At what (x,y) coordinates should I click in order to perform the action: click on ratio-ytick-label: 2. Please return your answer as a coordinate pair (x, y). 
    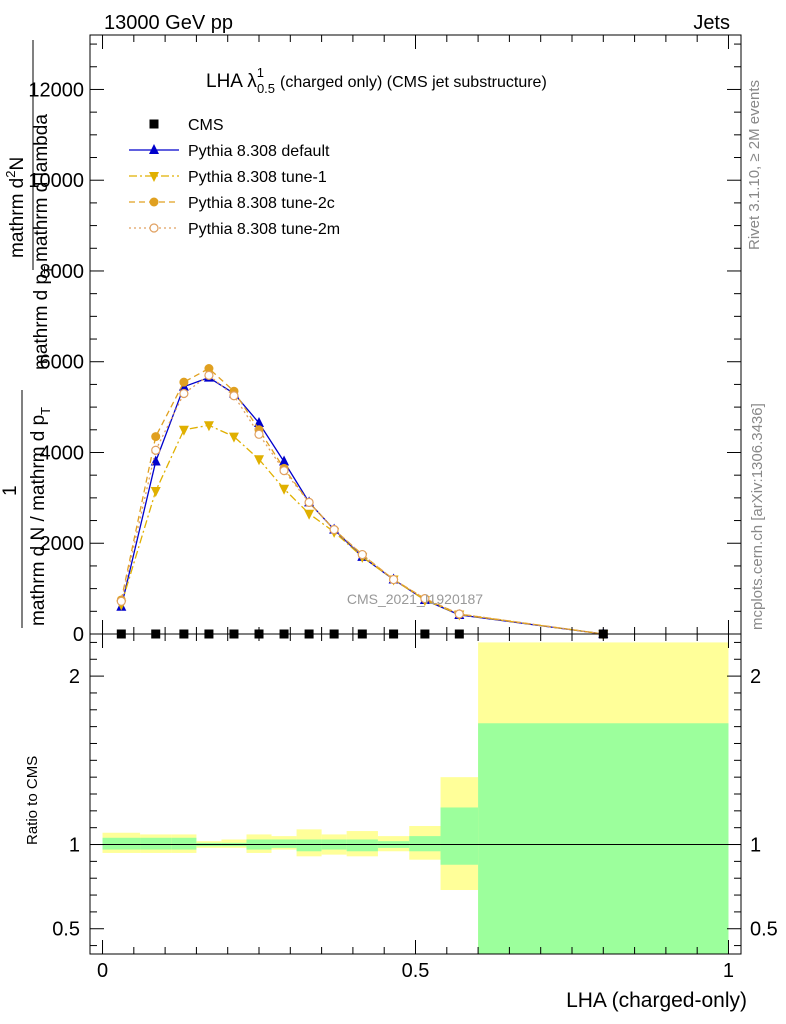
    Looking at the image, I should click on (74, 677).